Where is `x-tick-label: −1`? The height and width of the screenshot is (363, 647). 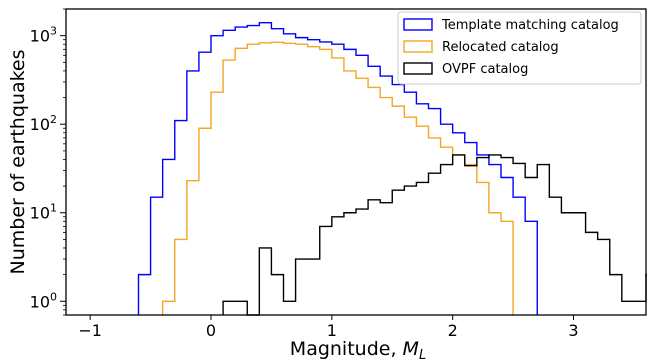
x-tick-label: −1 is located at coordinates (90, 330).